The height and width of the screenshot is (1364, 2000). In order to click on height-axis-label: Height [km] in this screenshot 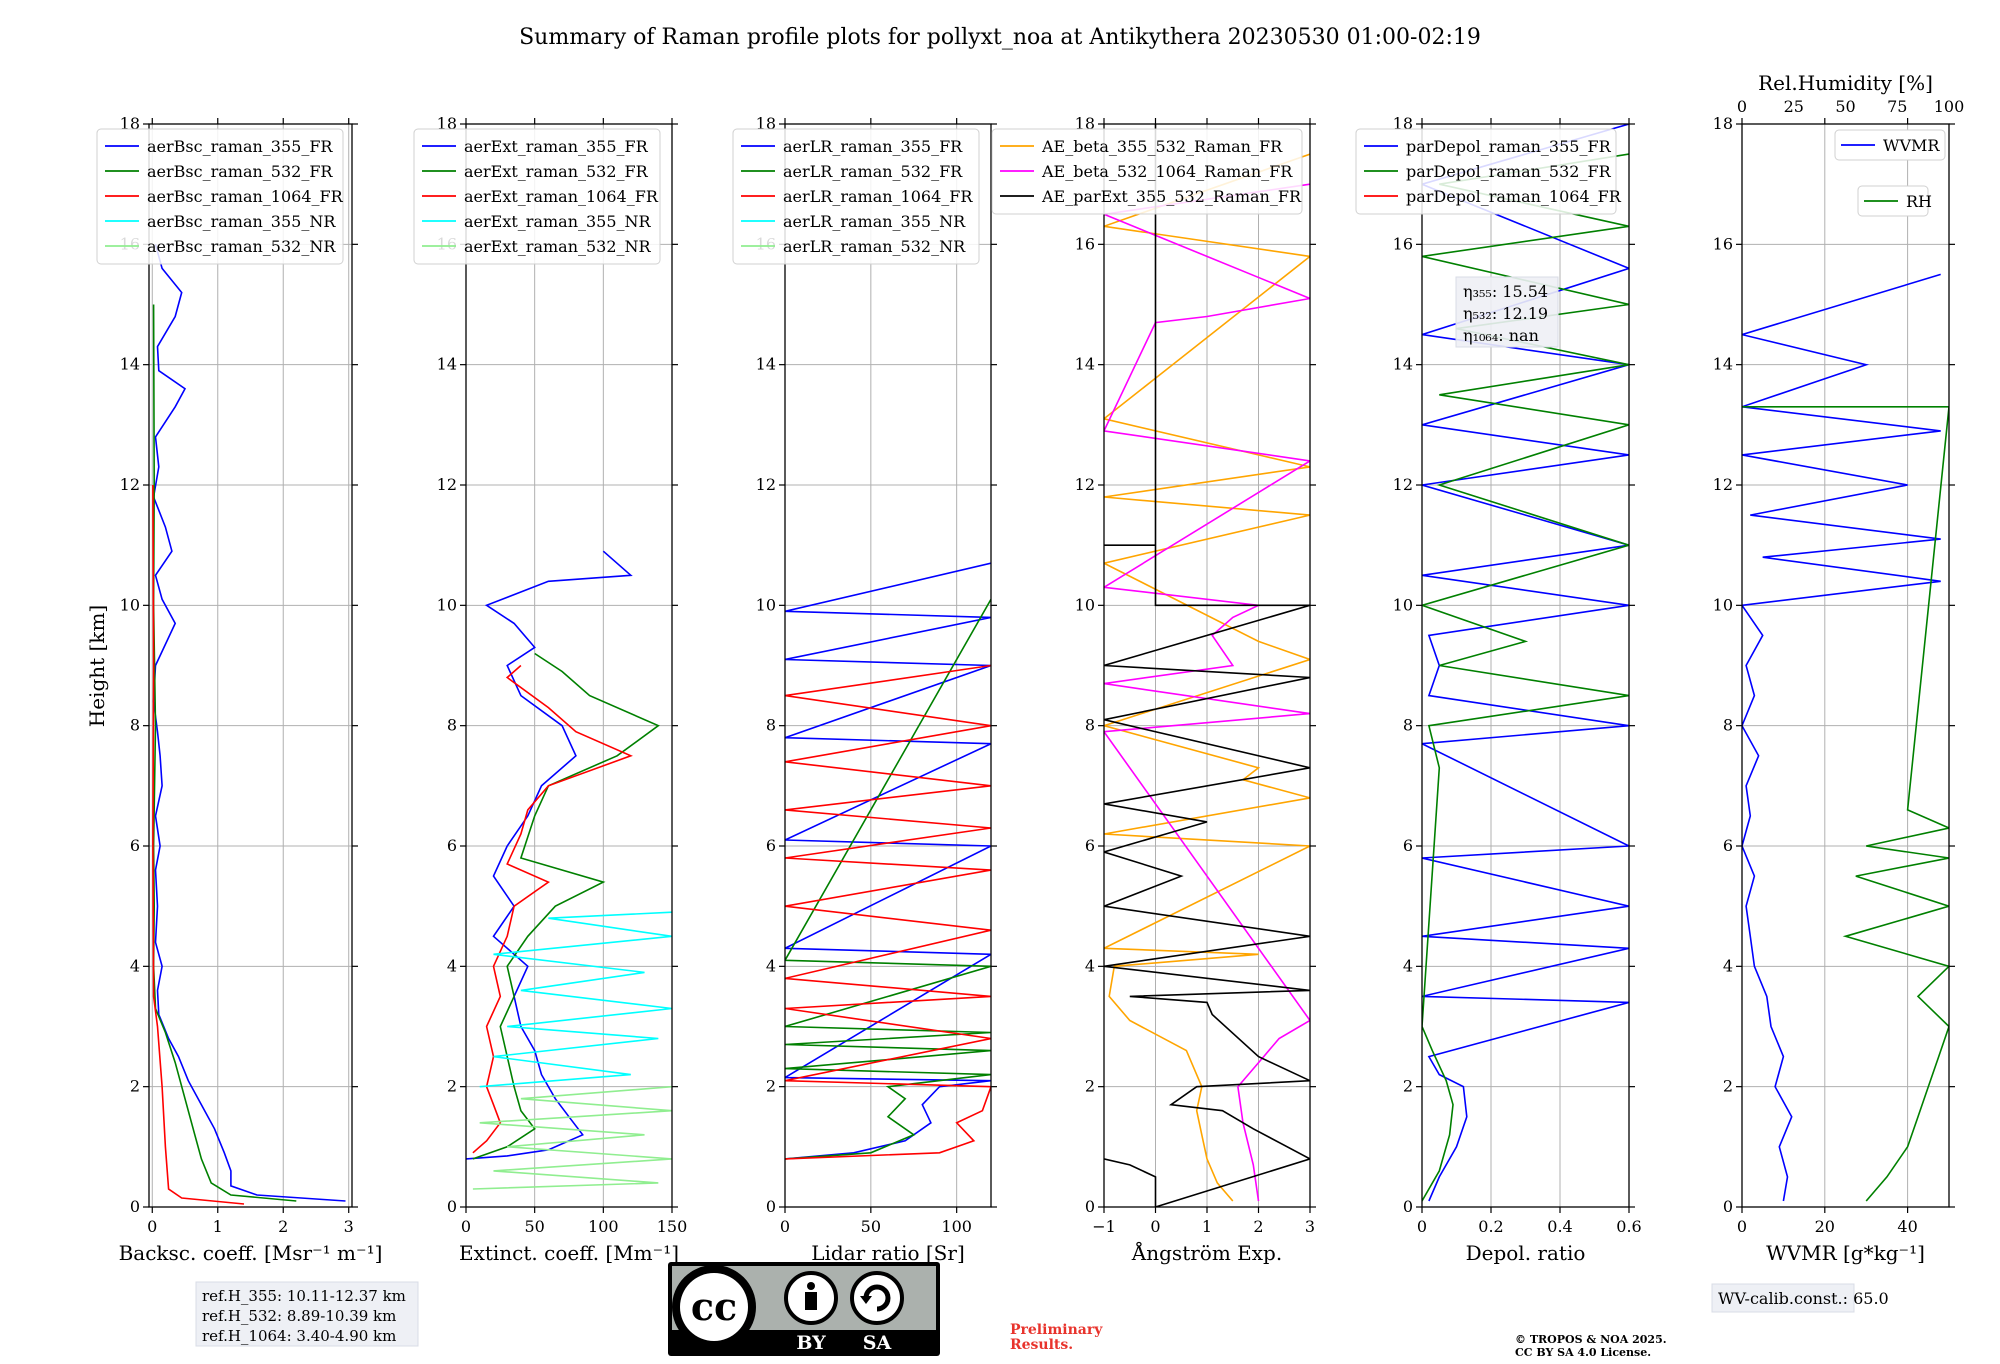, I will do `click(97, 666)`.